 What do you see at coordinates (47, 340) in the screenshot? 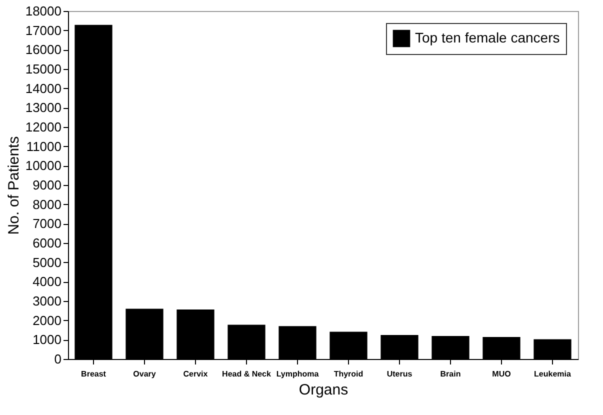
I see `y-tick-label: 1000` at bounding box center [47, 340].